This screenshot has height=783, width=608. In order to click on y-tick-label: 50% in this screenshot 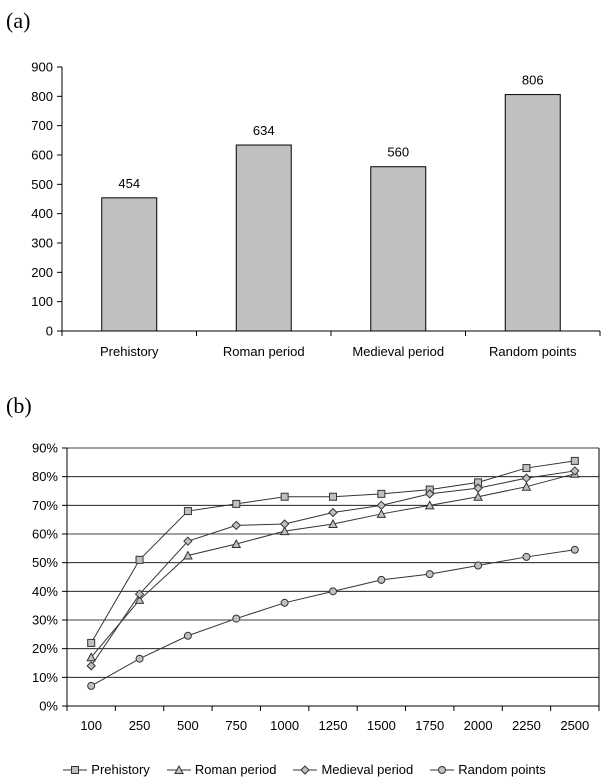, I will do `click(45, 562)`.